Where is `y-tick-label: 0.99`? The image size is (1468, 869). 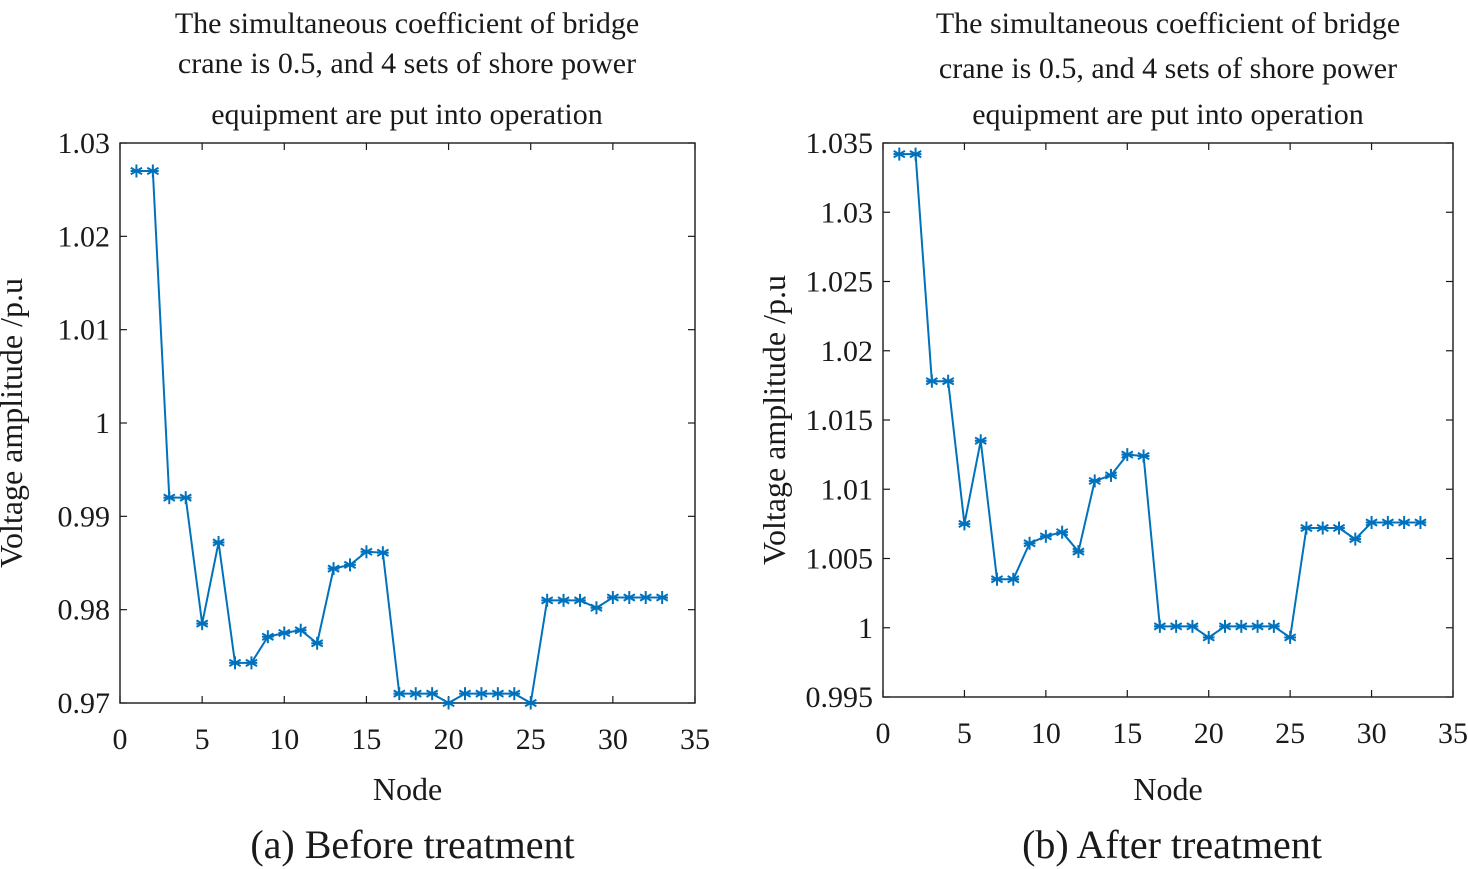
y-tick-label: 0.99 is located at coordinates (84, 516).